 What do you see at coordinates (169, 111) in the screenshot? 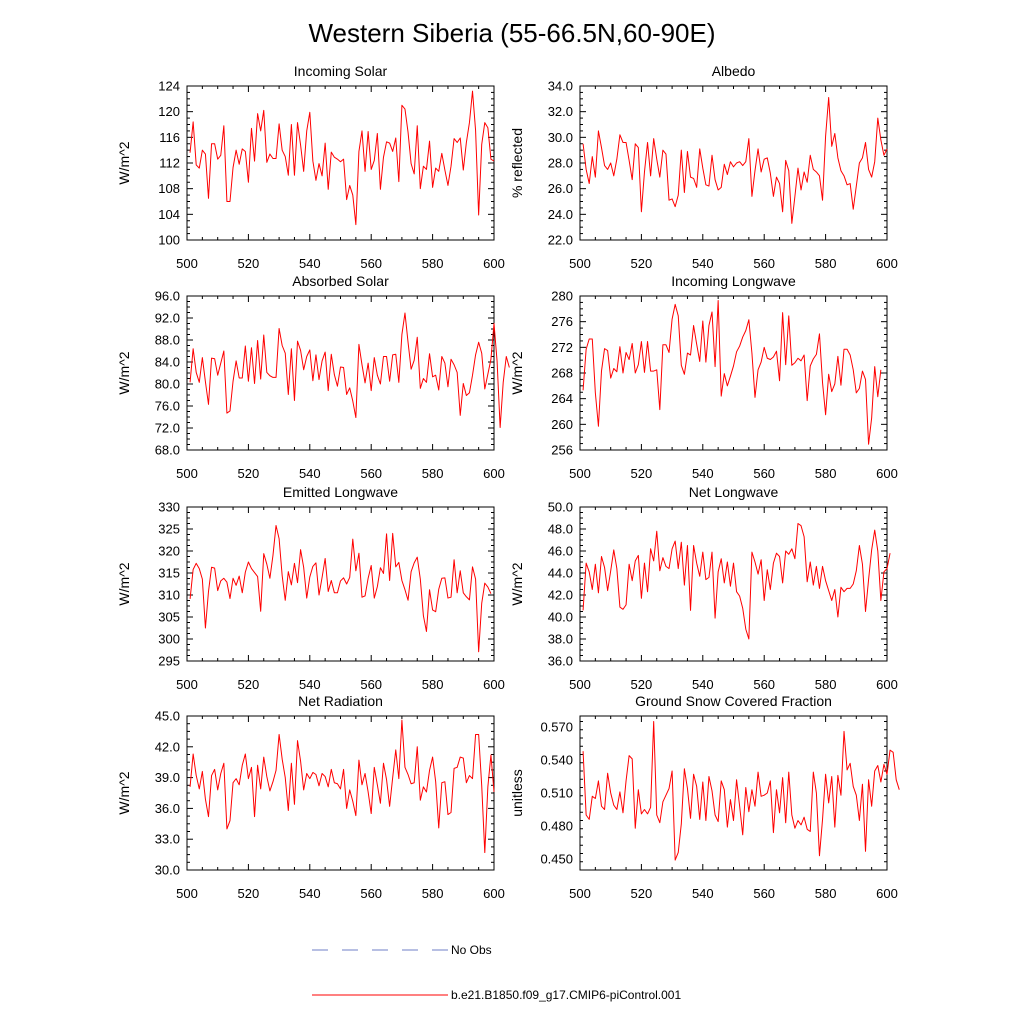
I see `y-tick-label: 120` at bounding box center [169, 111].